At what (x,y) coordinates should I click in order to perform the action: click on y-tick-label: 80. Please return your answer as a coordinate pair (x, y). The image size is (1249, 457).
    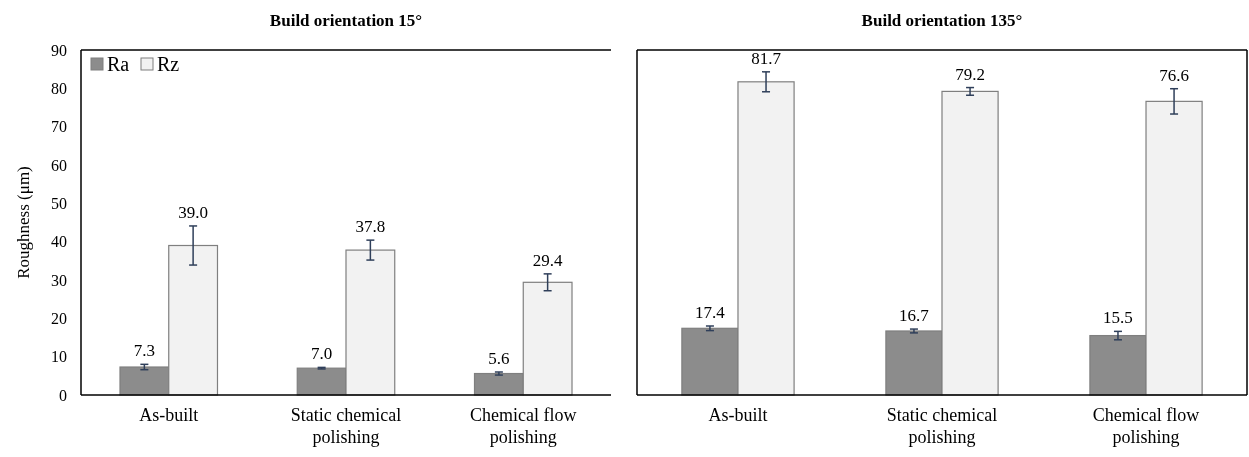
    Looking at the image, I should click on (59, 88).